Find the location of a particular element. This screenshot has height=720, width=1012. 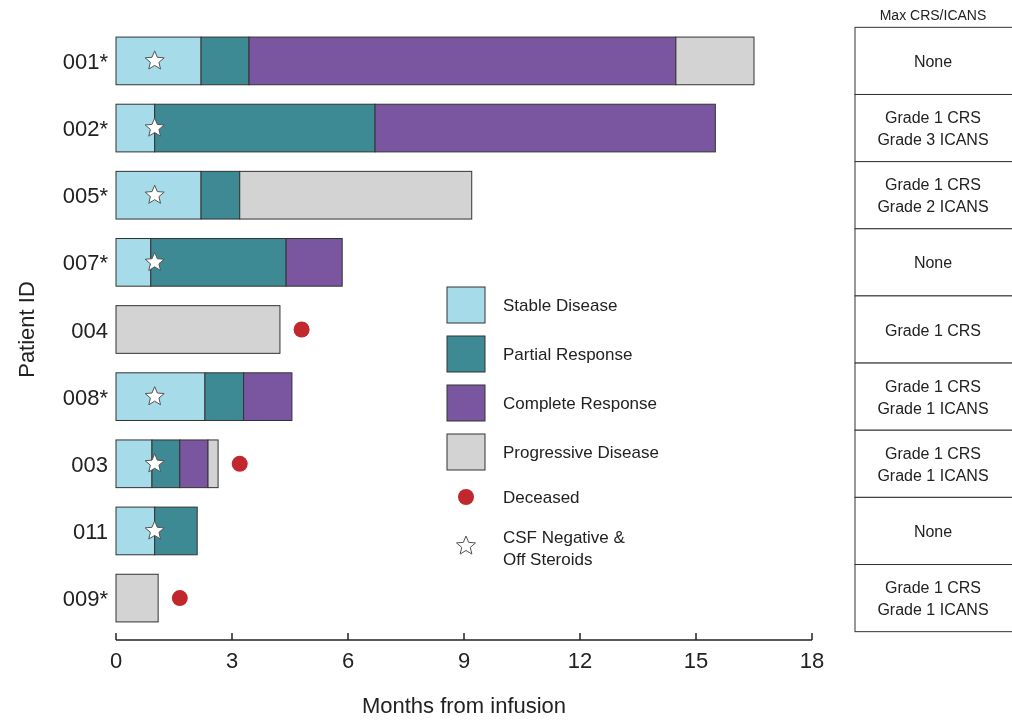

y-tick-label: 008* is located at coordinates (85, 397).